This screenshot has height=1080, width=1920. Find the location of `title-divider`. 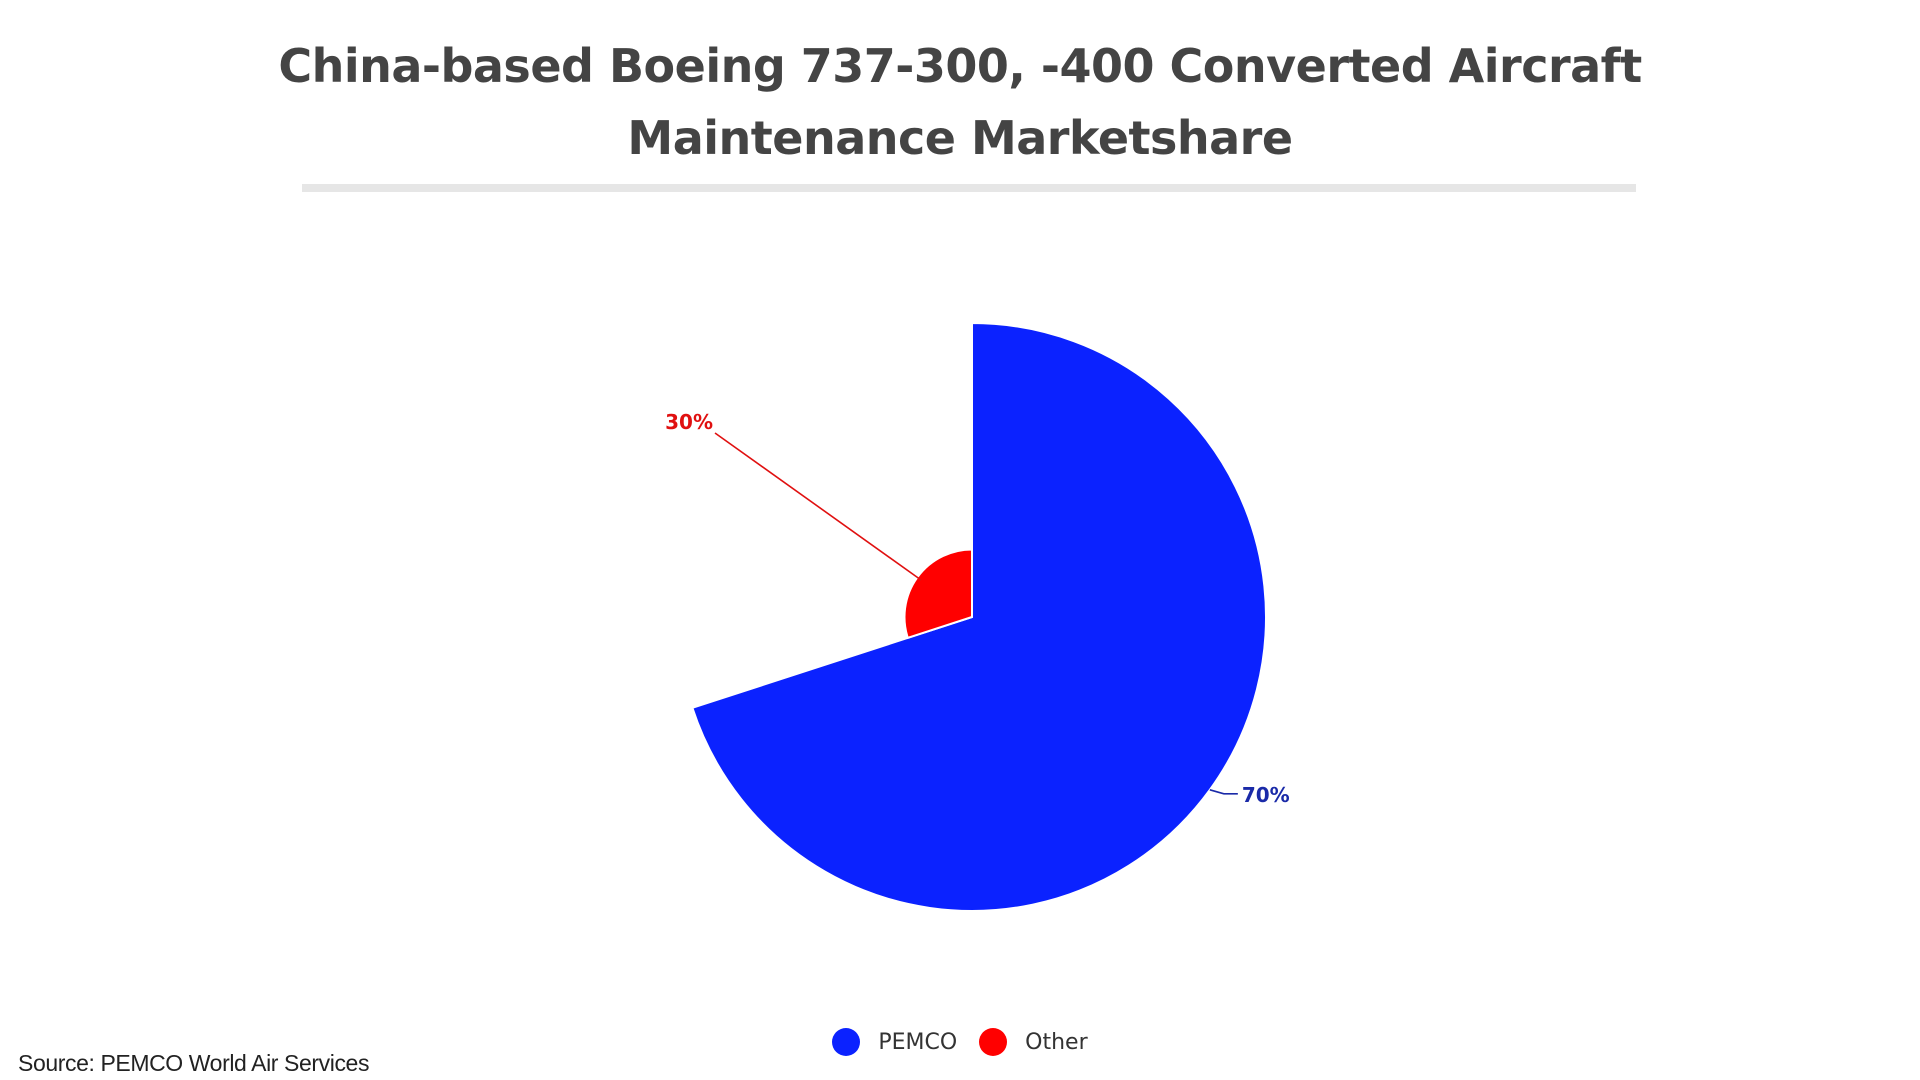

title-divider is located at coordinates (969, 188).